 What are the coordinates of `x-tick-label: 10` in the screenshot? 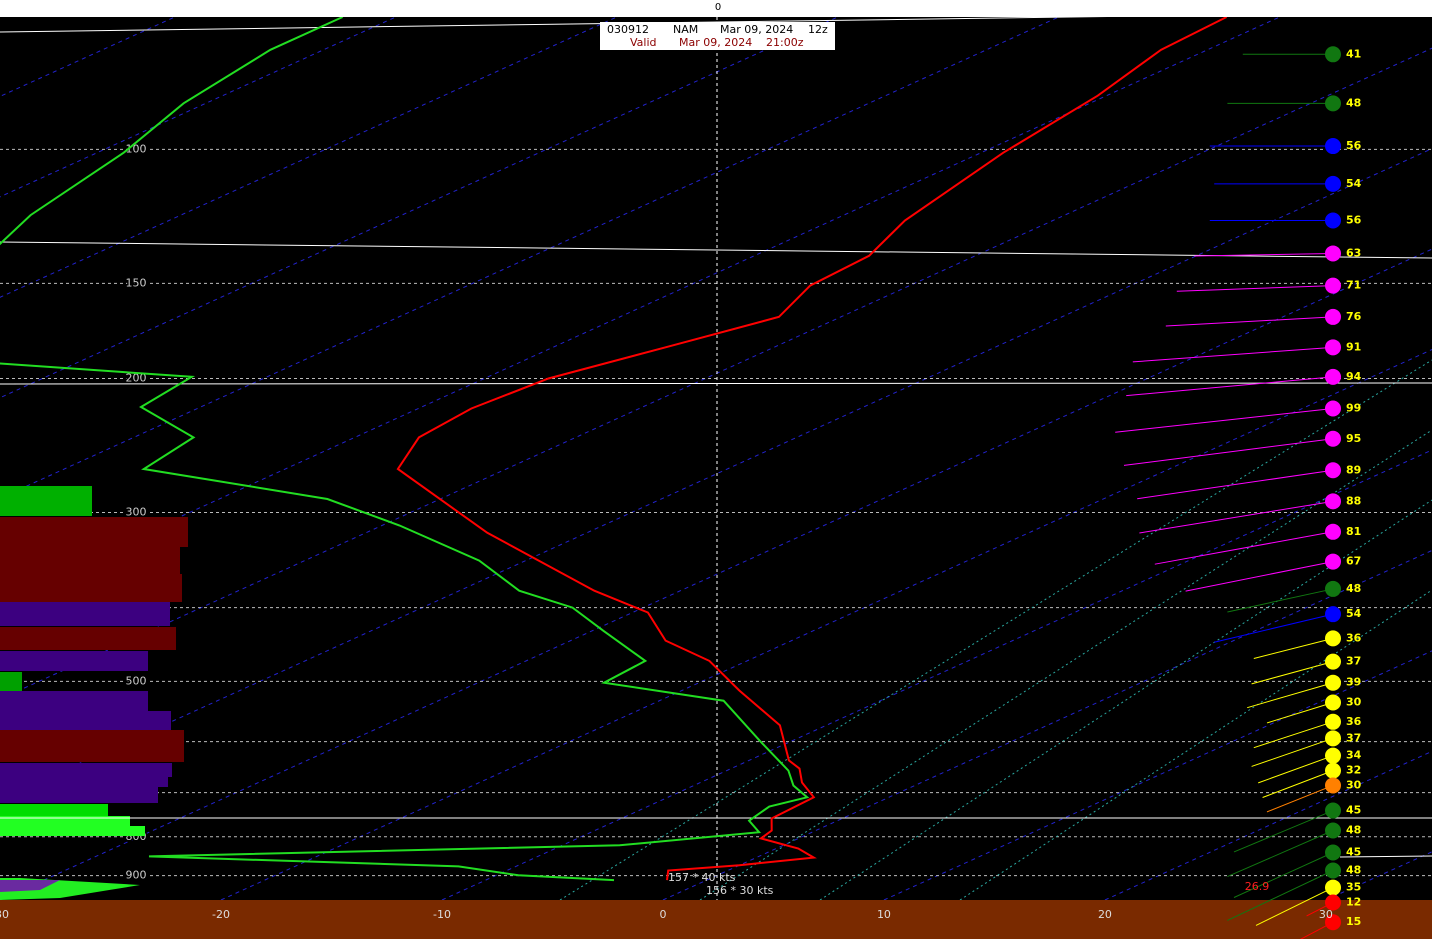 It's located at (884, 914).